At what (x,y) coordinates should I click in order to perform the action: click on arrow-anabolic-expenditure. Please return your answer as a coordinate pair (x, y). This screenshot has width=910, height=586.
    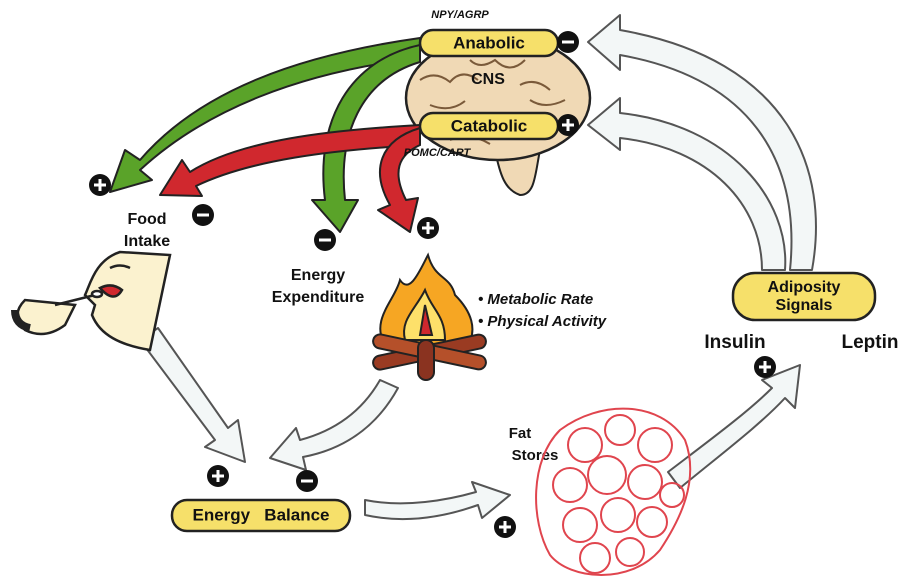
    Looking at the image, I should click on (366, 138).